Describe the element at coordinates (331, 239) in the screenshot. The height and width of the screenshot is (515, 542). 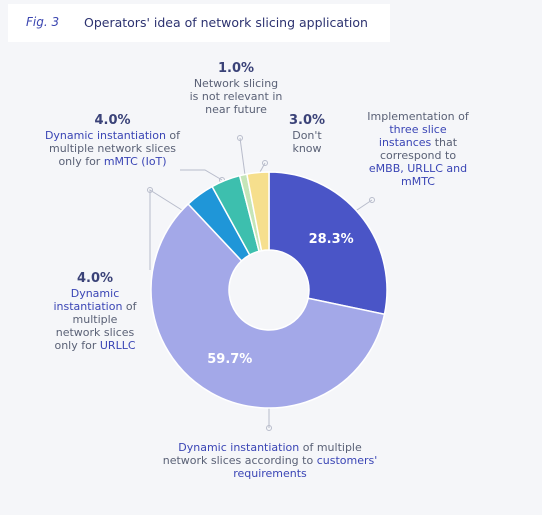
I see `value-label: 28.3%` at that location.